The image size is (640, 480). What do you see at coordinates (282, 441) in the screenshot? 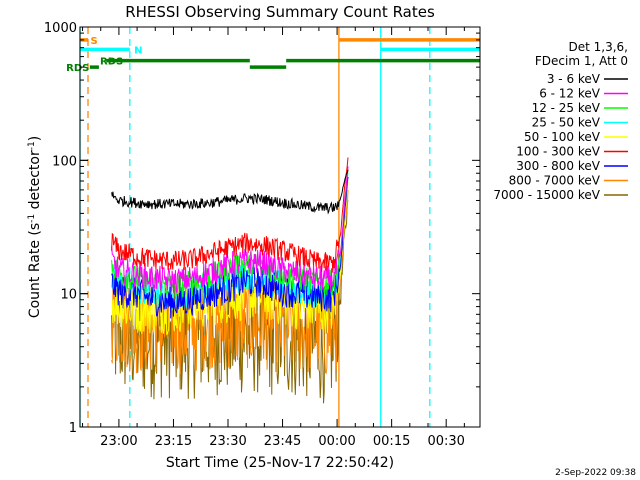
I see `x-tick-label: 23:45` at bounding box center [282, 441].